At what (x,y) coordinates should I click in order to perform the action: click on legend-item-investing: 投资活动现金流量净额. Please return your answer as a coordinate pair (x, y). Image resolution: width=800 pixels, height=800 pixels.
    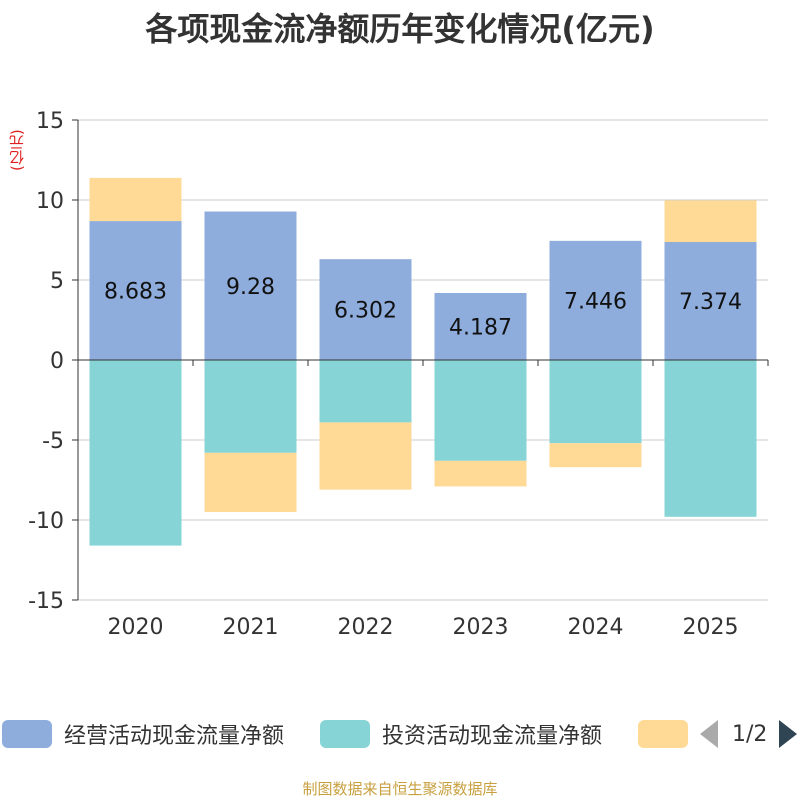
    Looking at the image, I should click on (461, 734).